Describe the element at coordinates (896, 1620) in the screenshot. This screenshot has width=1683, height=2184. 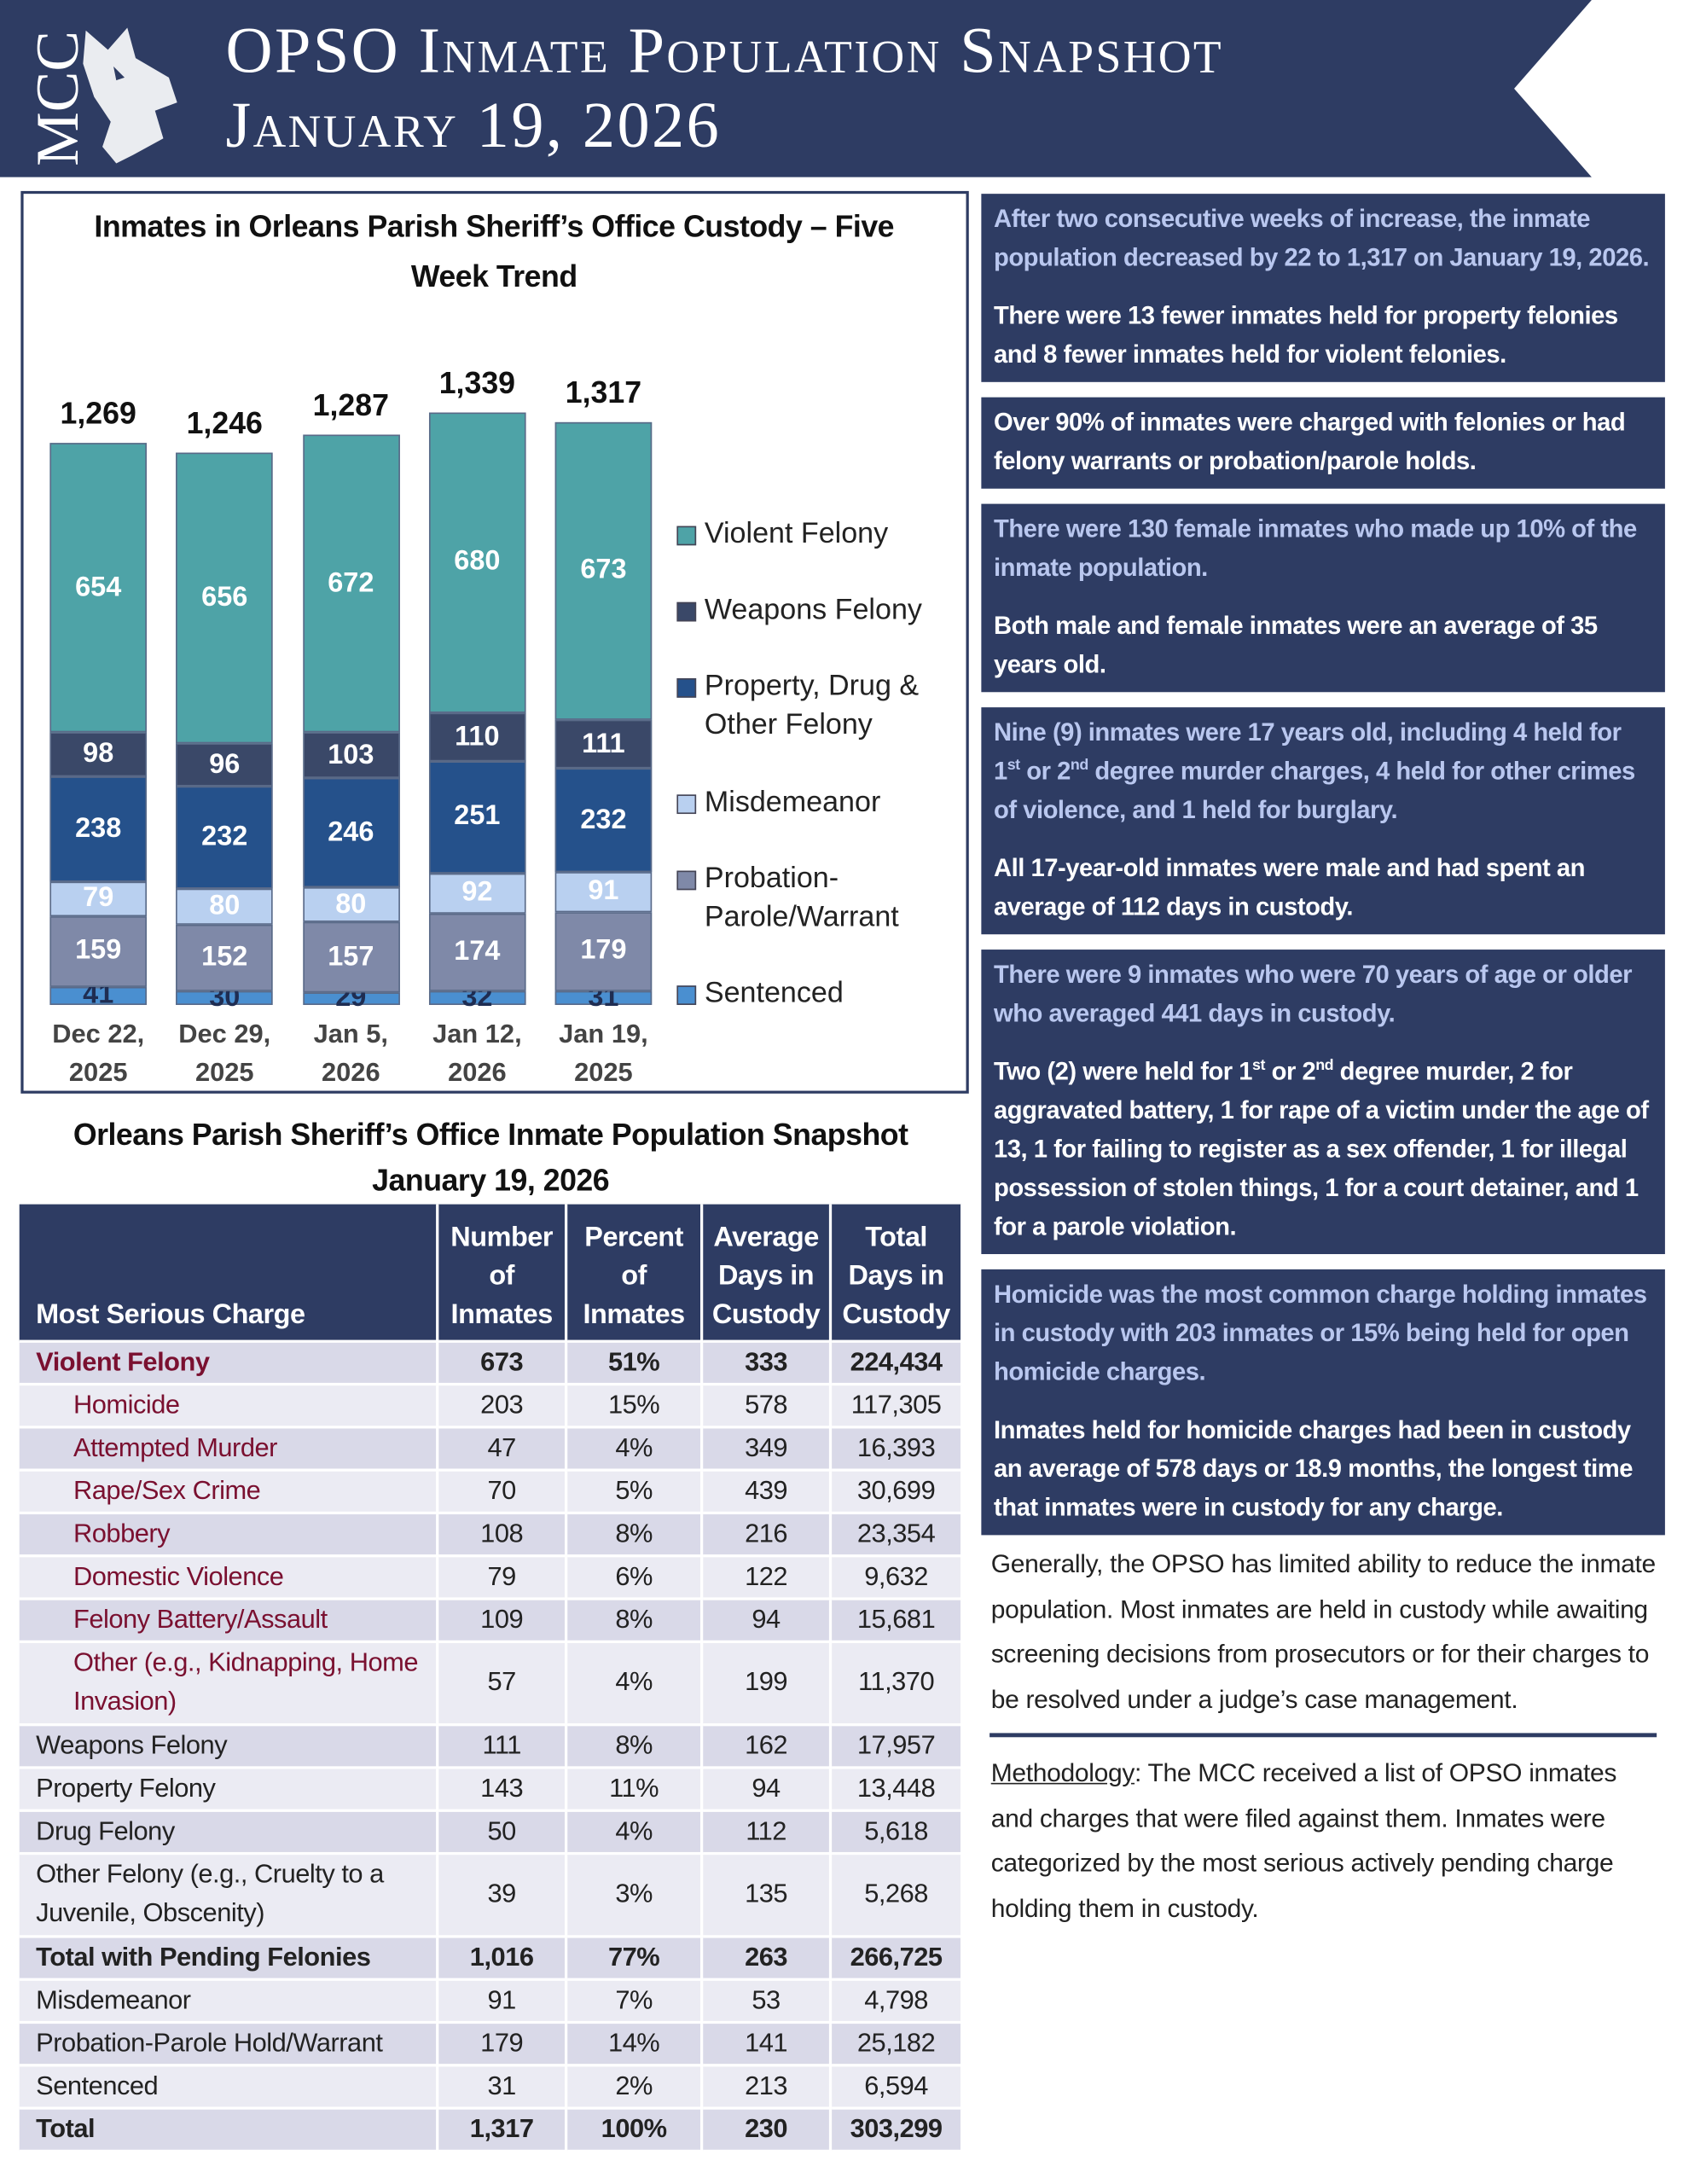
I see `table-cell: 15,681` at that location.